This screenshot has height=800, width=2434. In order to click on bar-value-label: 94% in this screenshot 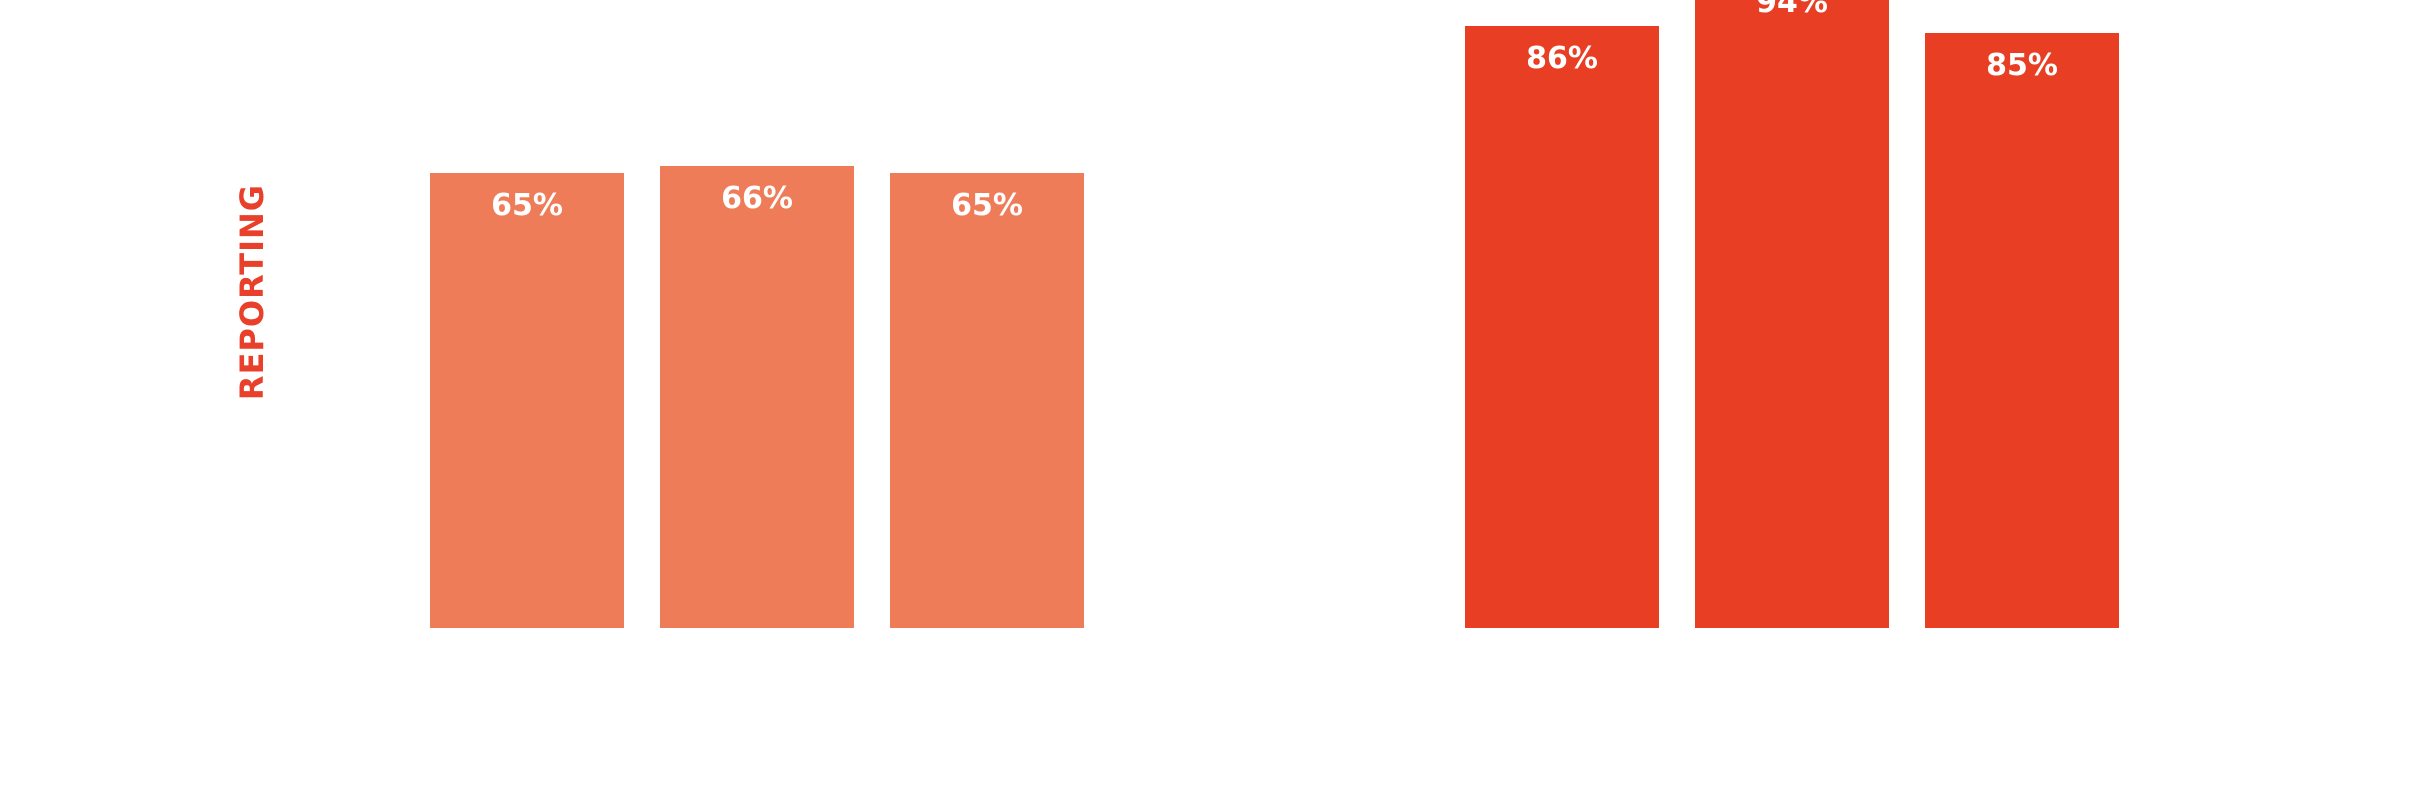, I will do `click(1792, 10)`.